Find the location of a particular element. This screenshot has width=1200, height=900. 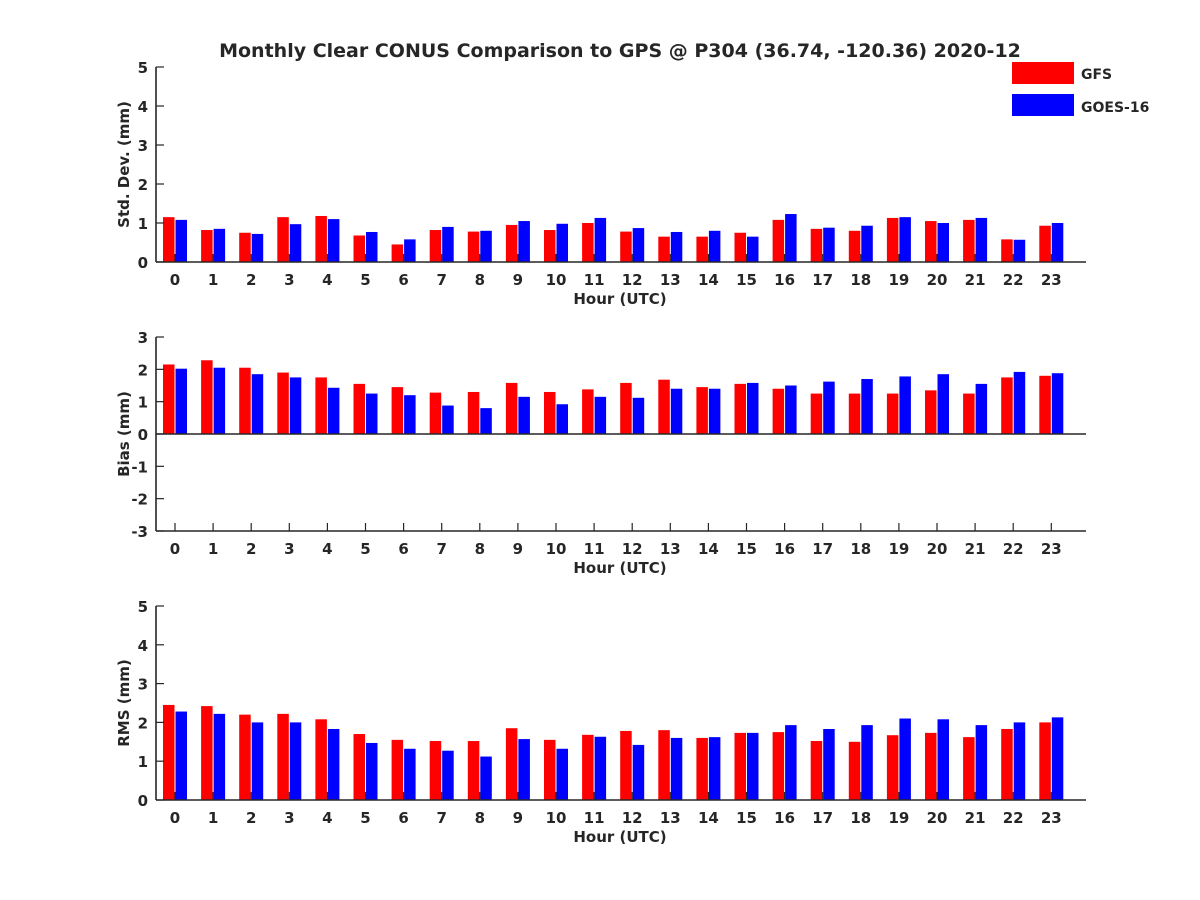

y-axis-label: Std. Dev. (mm) is located at coordinates (124, 164).